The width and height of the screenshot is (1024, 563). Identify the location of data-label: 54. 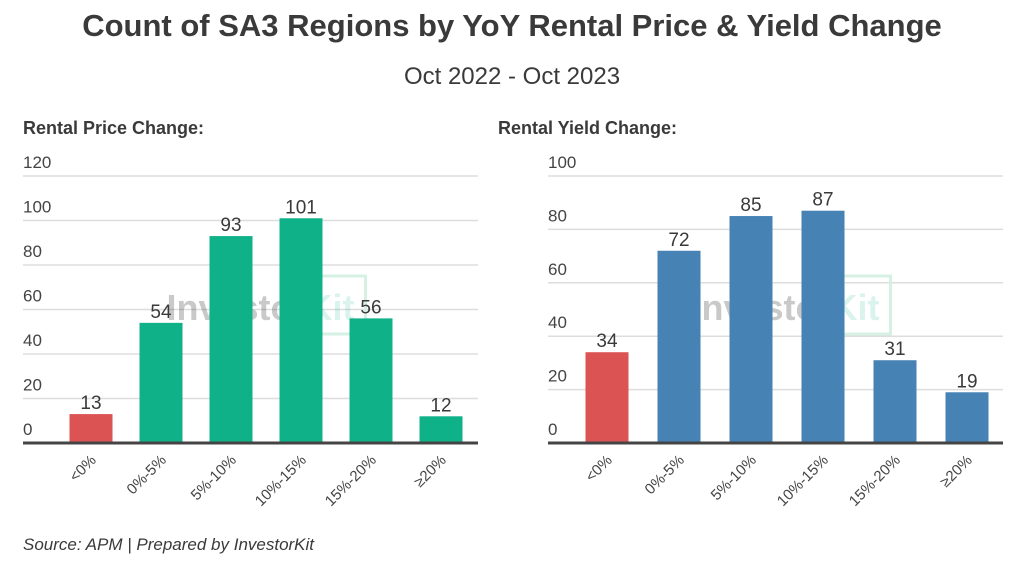
(161, 312).